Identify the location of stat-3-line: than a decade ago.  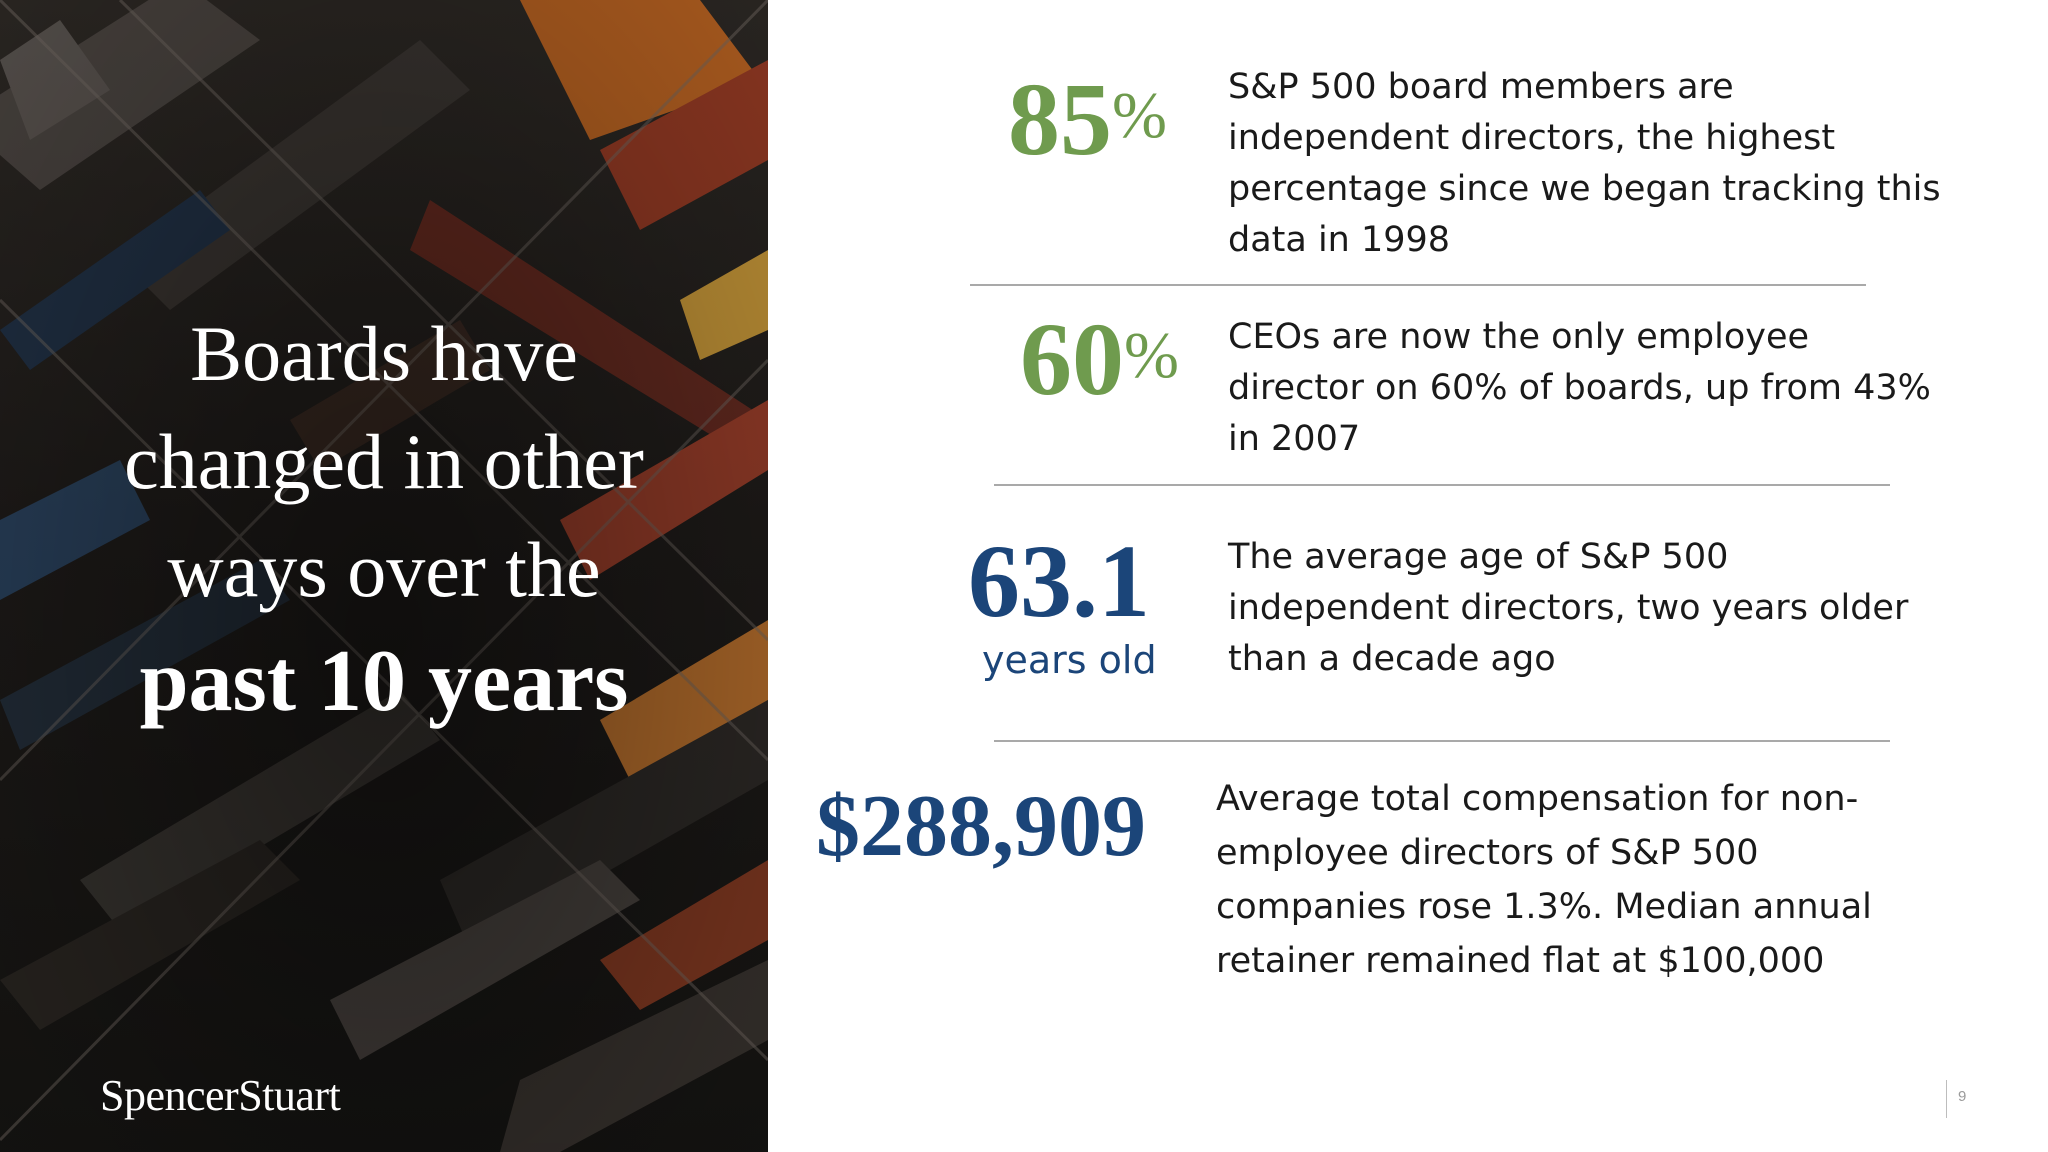
(1392, 659).